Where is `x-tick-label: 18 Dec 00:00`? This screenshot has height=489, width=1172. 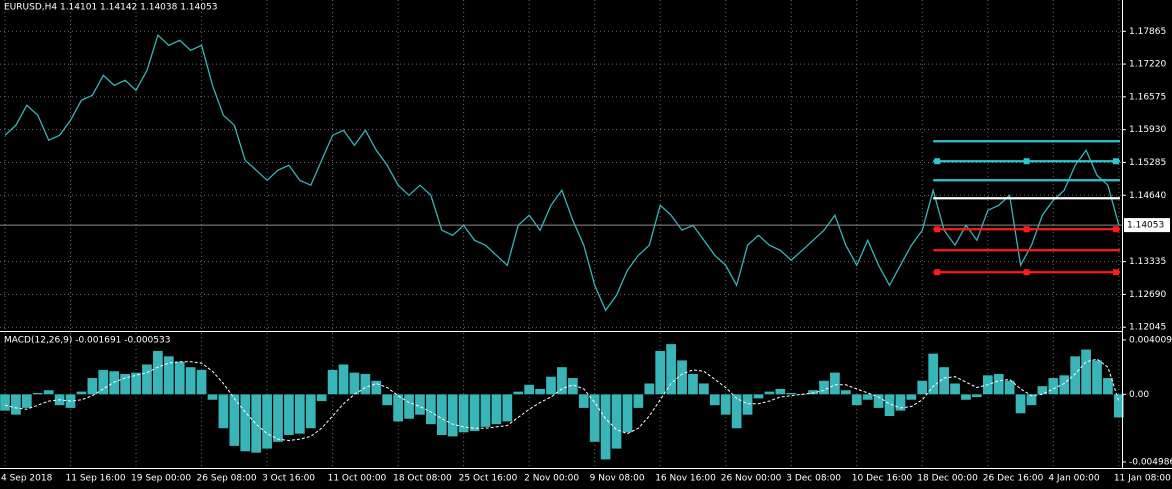 x-tick-label: 18 Dec 00:00 is located at coordinates (947, 479).